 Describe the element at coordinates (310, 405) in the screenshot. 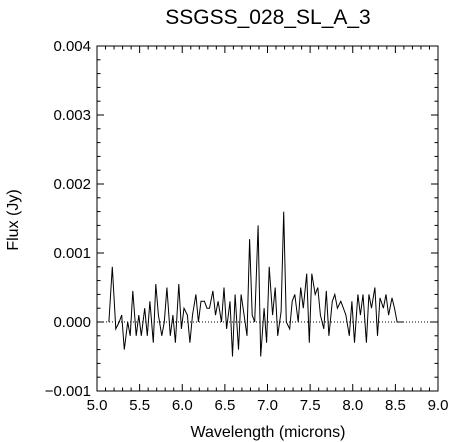

I see `x-tick-label: 7.5` at that location.